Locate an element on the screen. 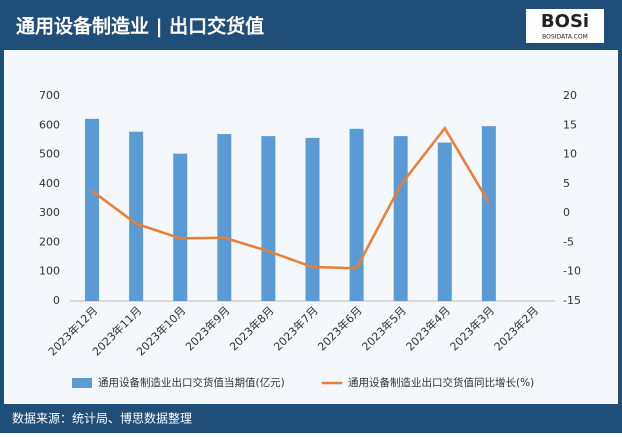 The height and width of the screenshot is (437, 622). logo: BOSi is located at coordinates (565, 21).